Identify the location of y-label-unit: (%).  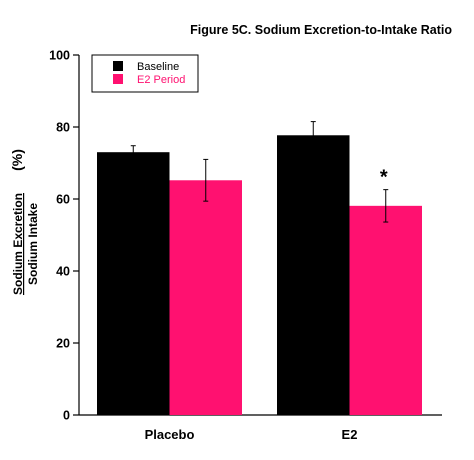
(17, 160).